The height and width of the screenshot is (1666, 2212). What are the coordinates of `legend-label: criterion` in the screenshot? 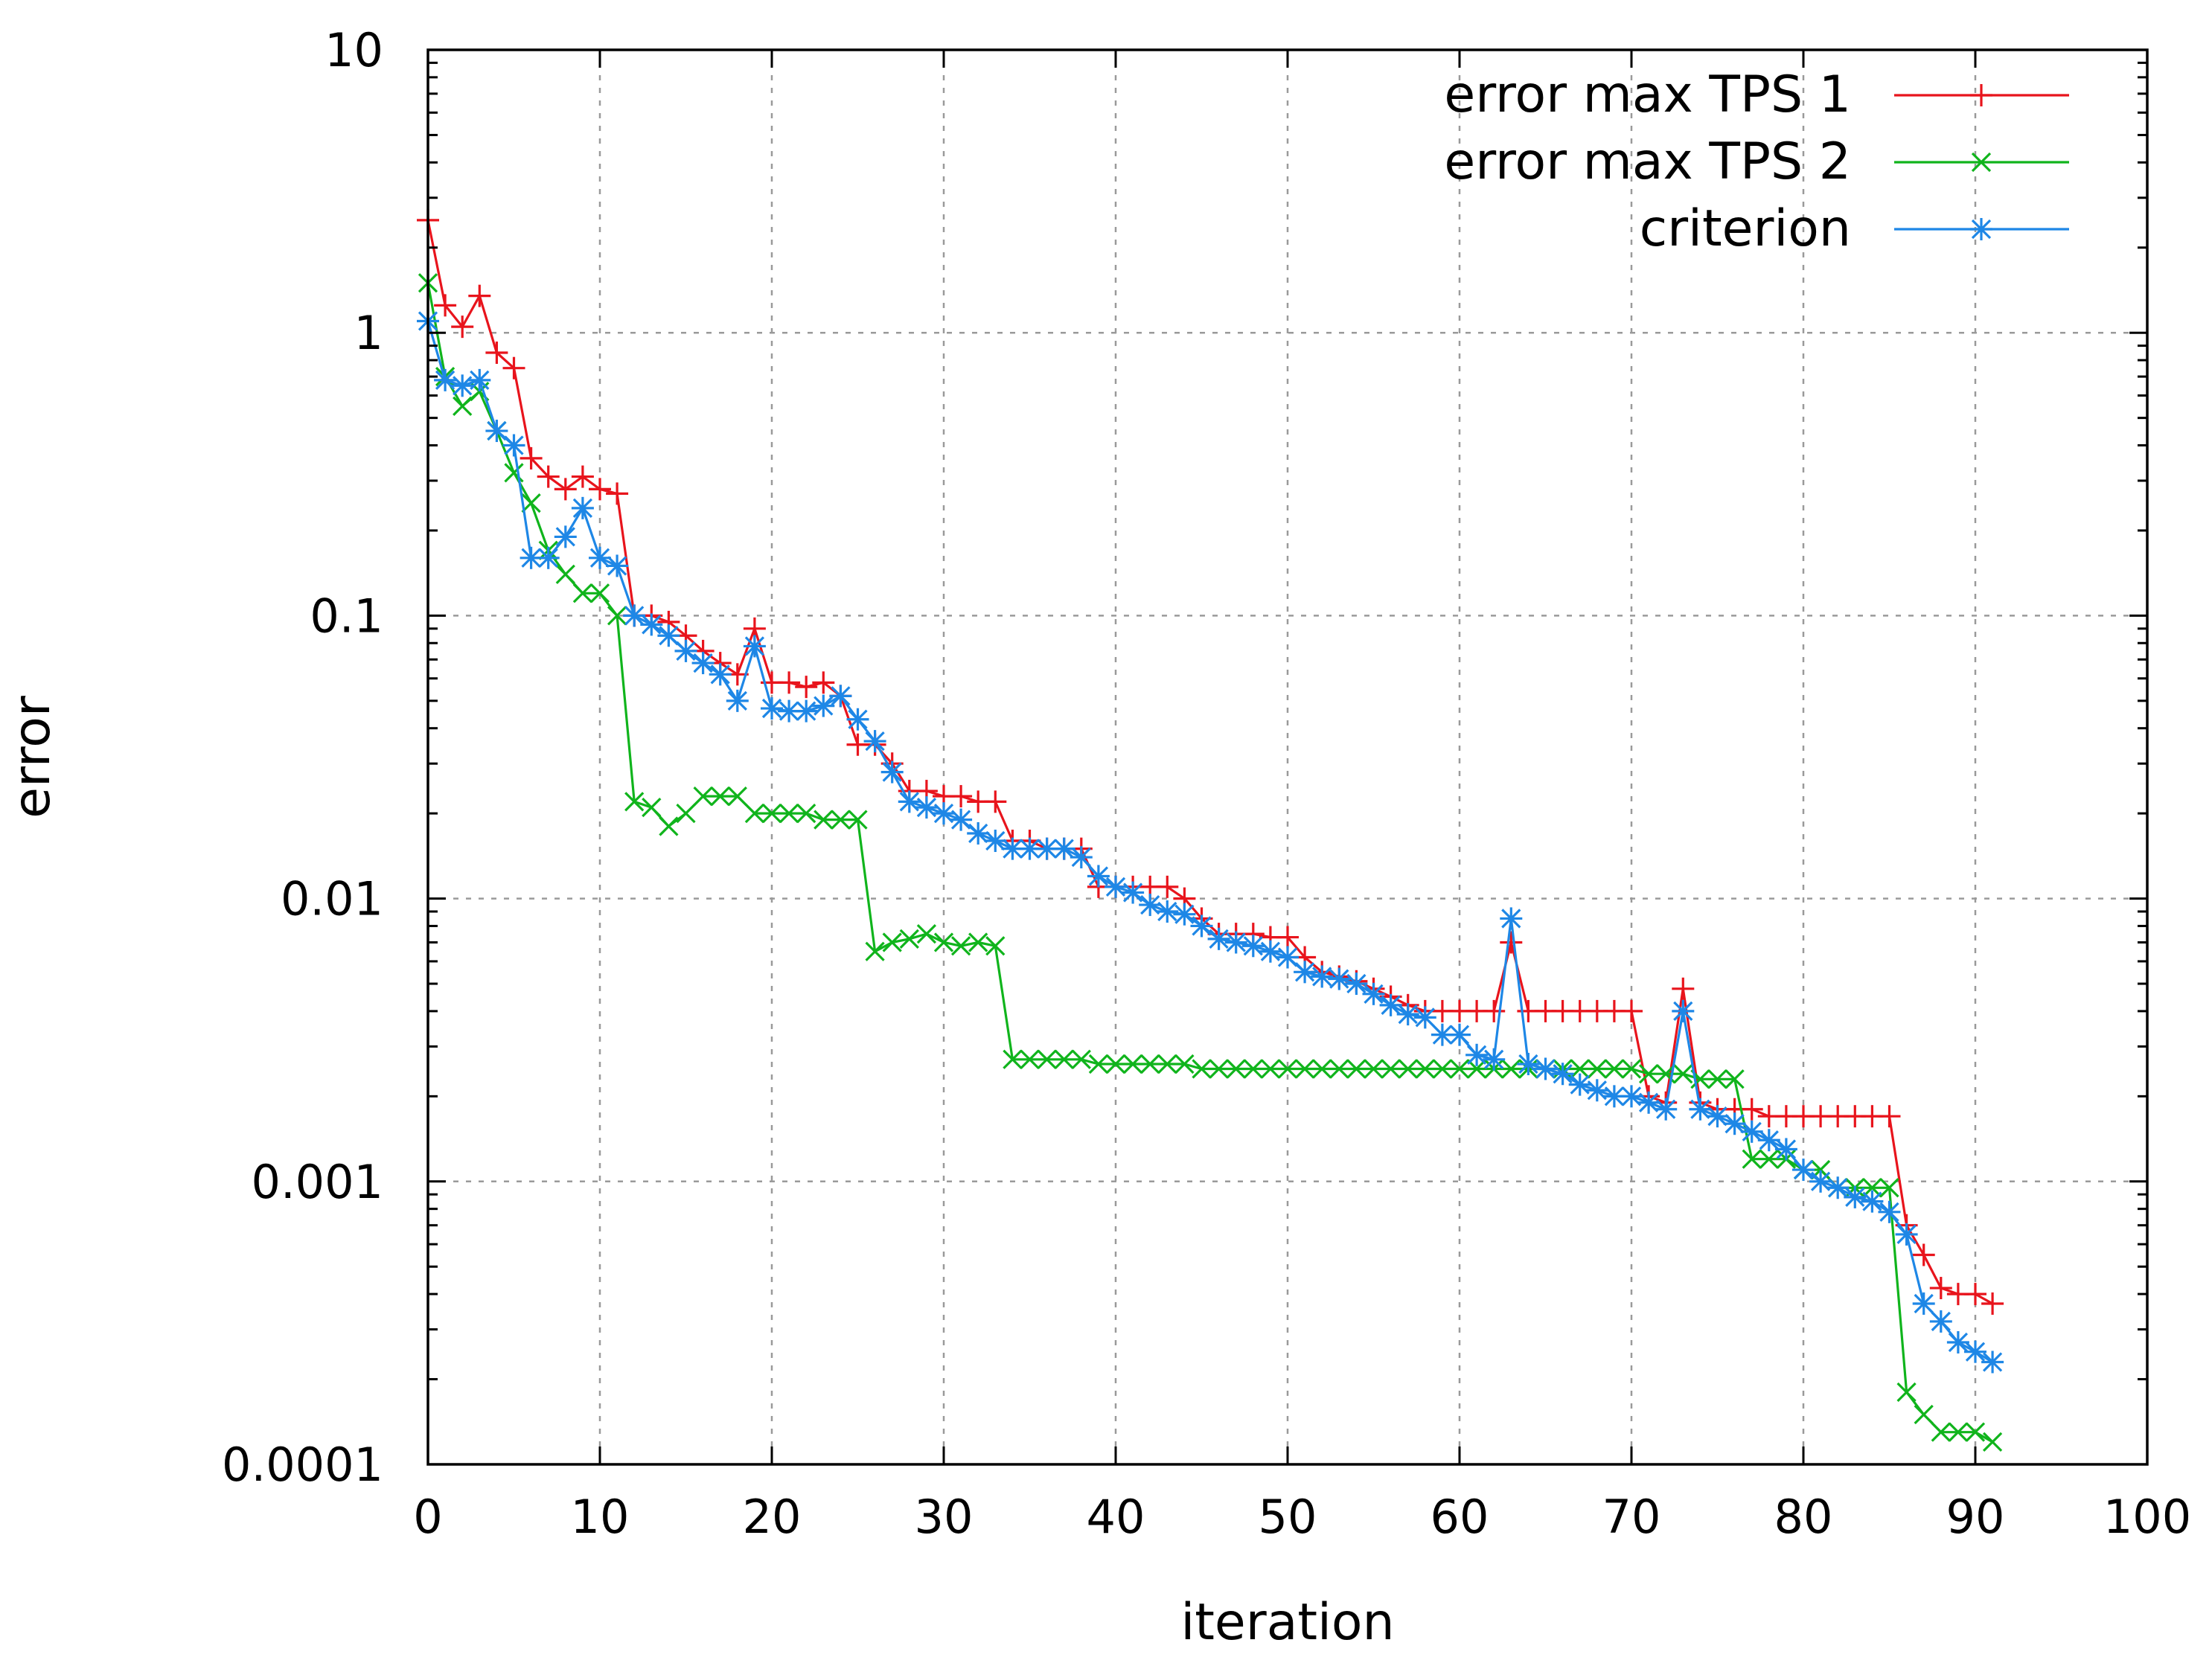 It's located at (1746, 228).